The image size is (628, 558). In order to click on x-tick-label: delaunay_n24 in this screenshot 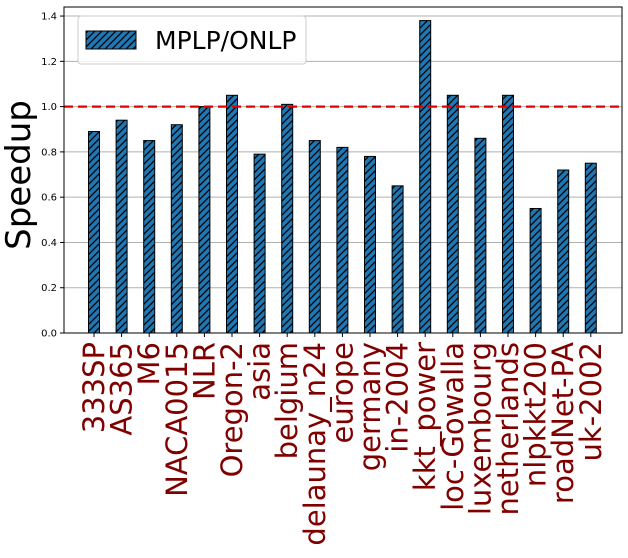, I will do `click(315, 444)`.